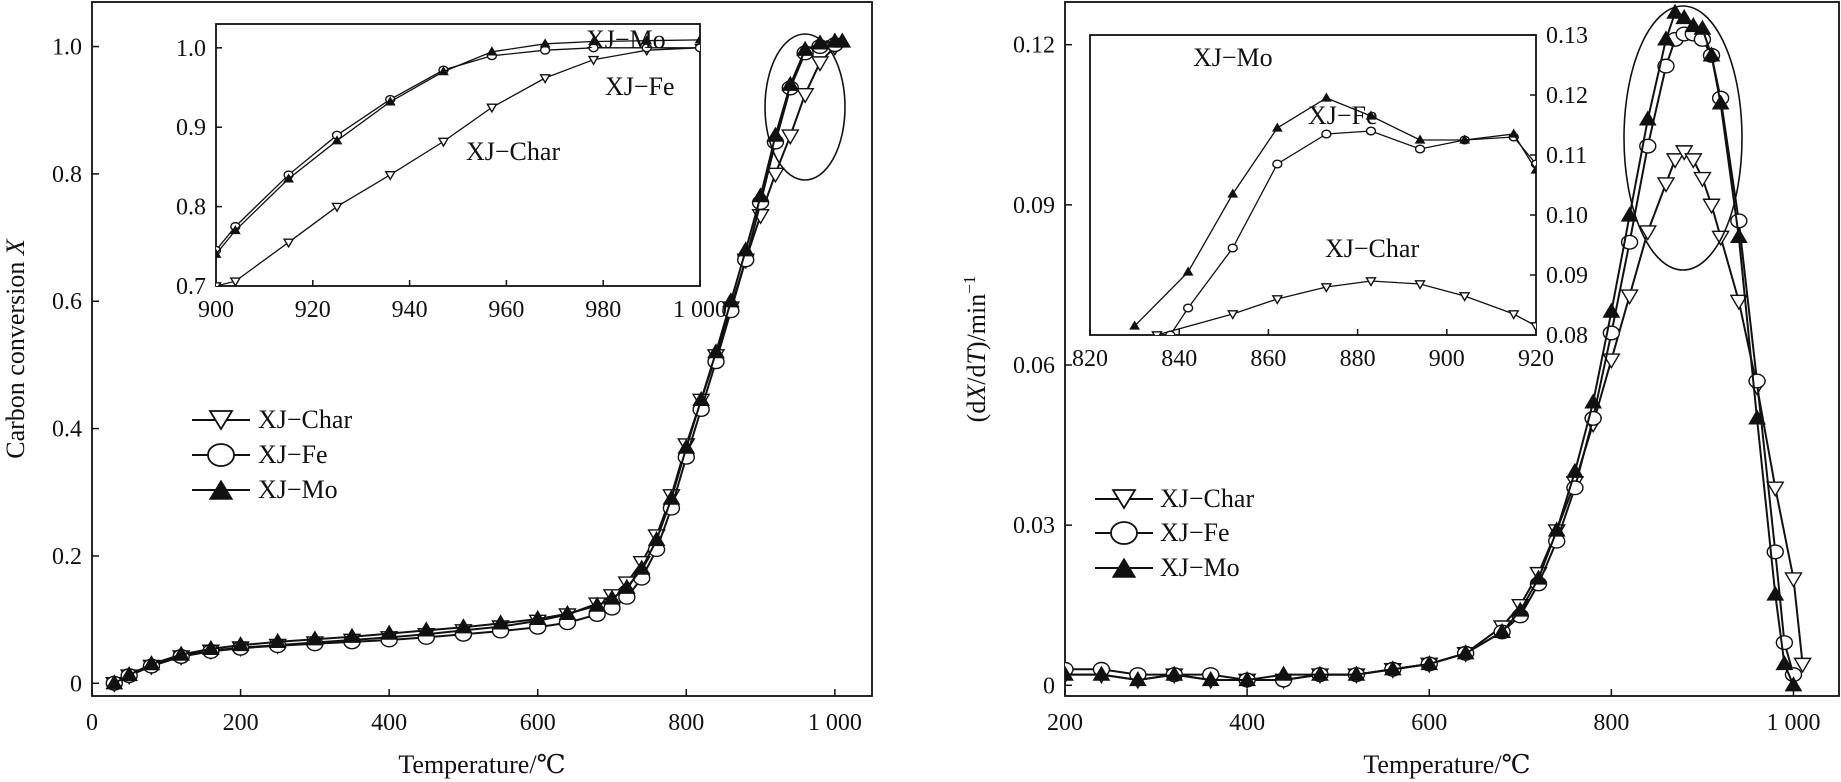 The height and width of the screenshot is (782, 1841). What do you see at coordinates (1683, 138) in the screenshot?
I see `right-highlight-ellipse` at bounding box center [1683, 138].